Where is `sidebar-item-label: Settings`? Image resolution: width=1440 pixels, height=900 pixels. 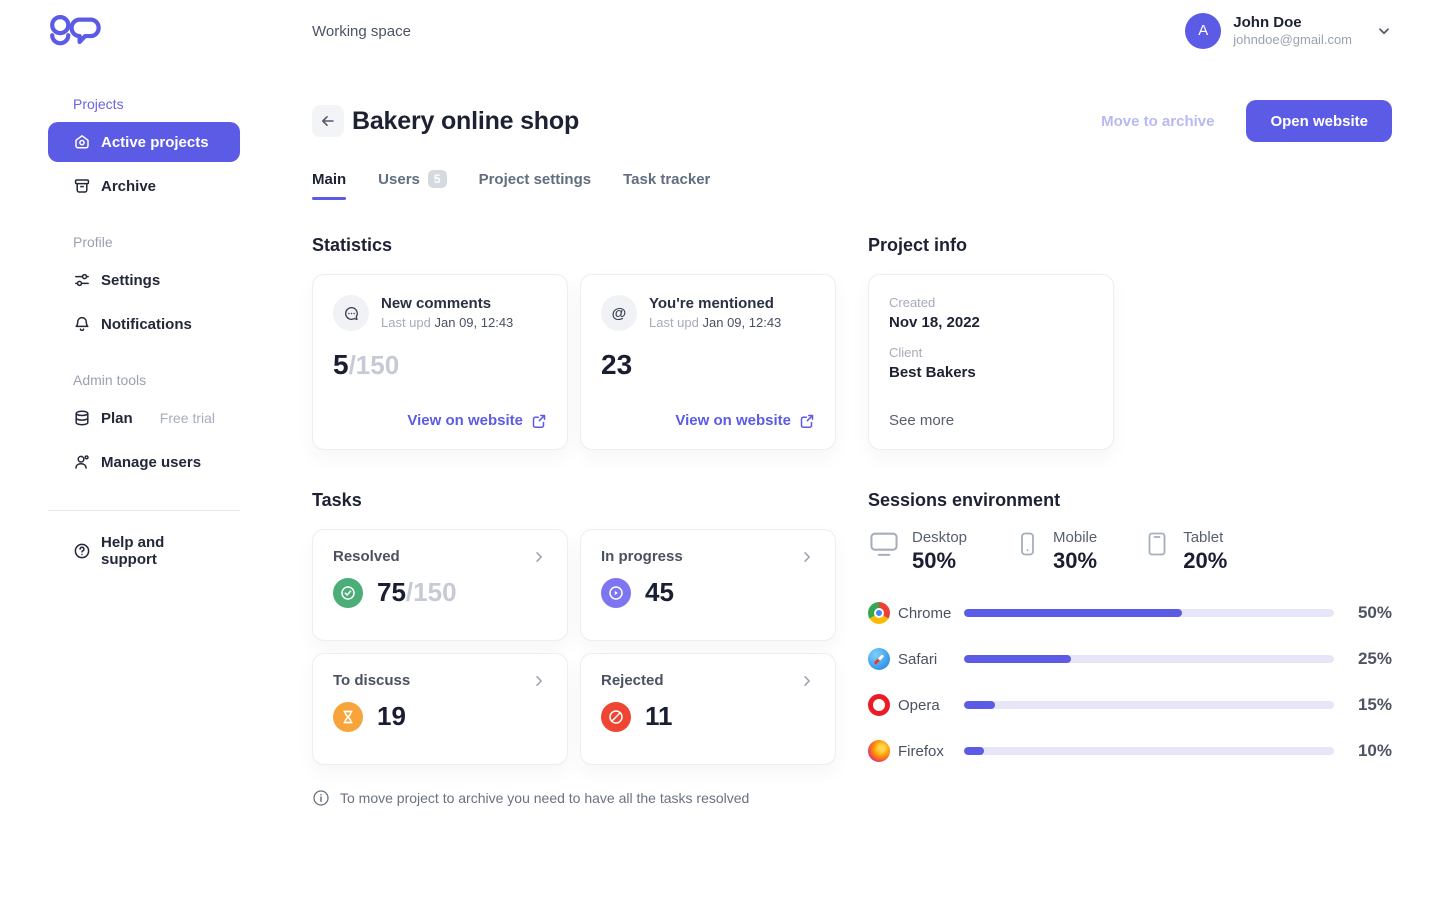
sidebar-item-label: Settings is located at coordinates (131, 280).